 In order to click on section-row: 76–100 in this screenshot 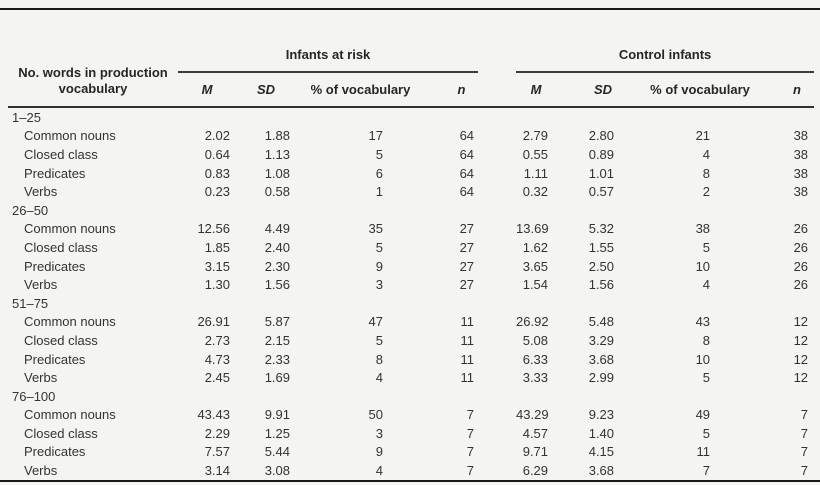, I will do `click(411, 396)`.